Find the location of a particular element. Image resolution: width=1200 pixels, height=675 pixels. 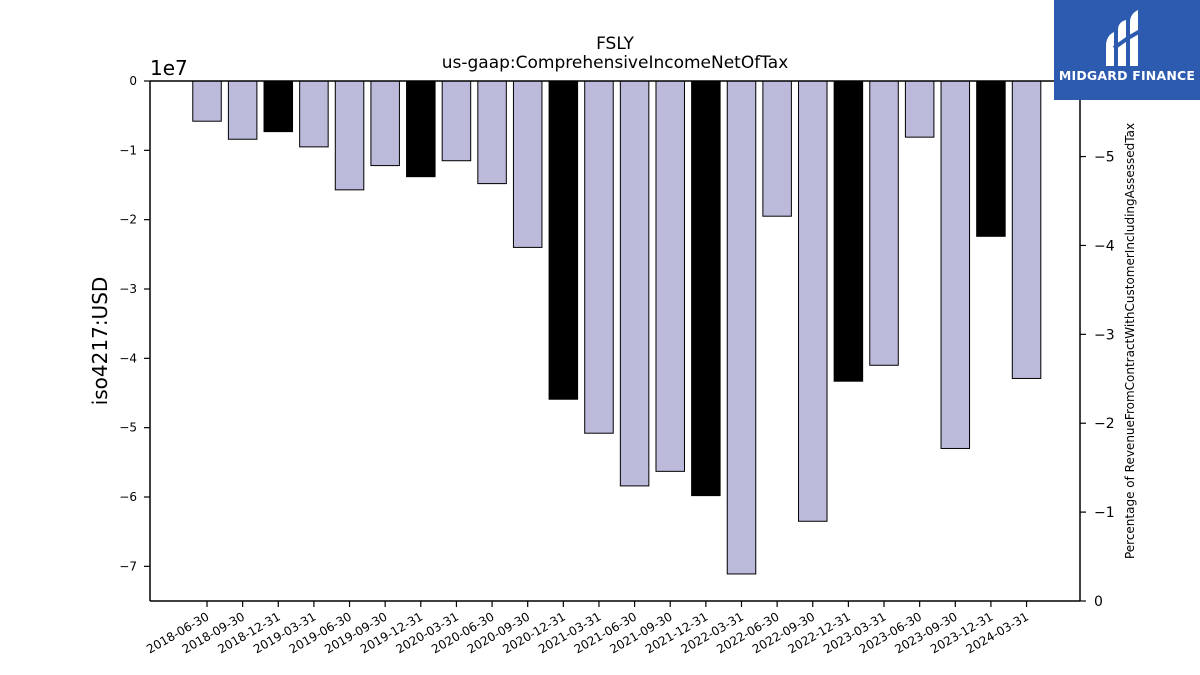

y-scale-label: 1e7 is located at coordinates (169, 68).